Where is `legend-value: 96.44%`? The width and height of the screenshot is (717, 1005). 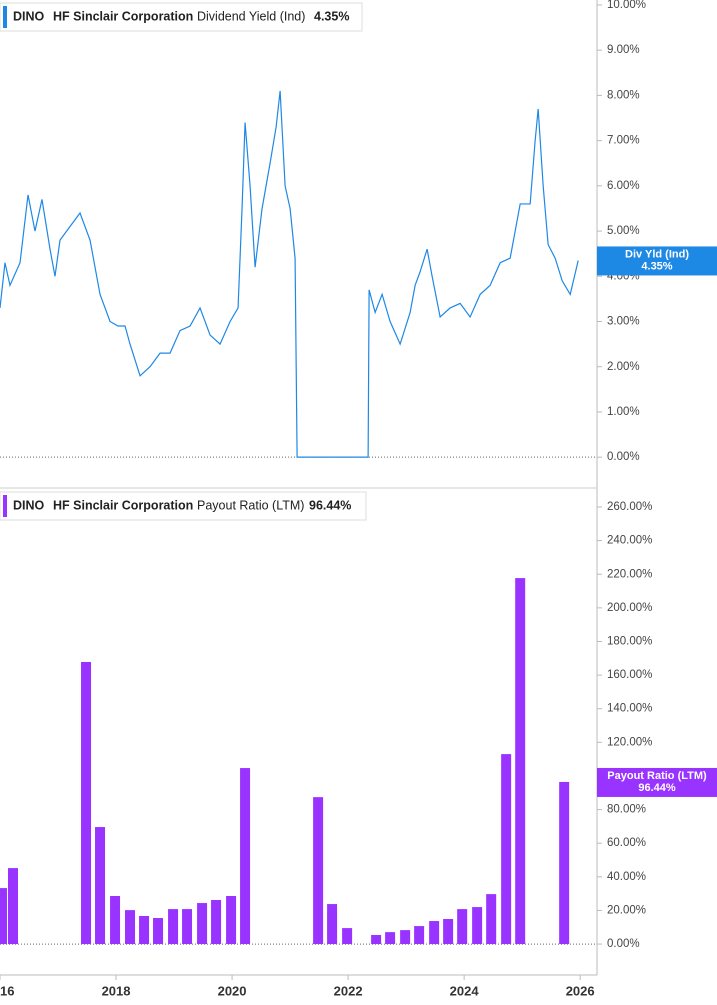
legend-value: 96.44% is located at coordinates (330, 505).